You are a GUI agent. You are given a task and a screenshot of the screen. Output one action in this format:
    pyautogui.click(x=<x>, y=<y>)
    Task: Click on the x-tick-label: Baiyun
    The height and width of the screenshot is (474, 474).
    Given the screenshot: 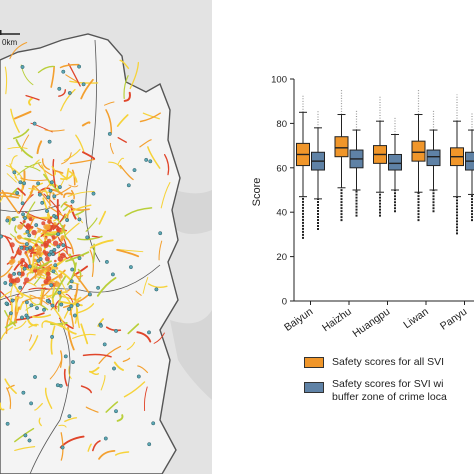 What is the action you would take?
    pyautogui.click(x=298, y=320)
    